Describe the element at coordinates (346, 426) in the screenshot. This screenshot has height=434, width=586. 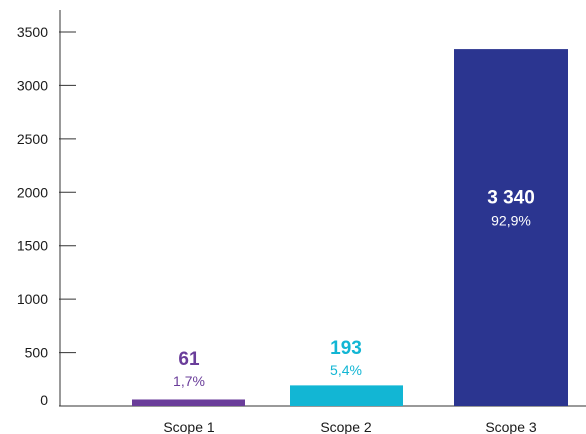
I see `x-tick-label: Scope 2` at that location.